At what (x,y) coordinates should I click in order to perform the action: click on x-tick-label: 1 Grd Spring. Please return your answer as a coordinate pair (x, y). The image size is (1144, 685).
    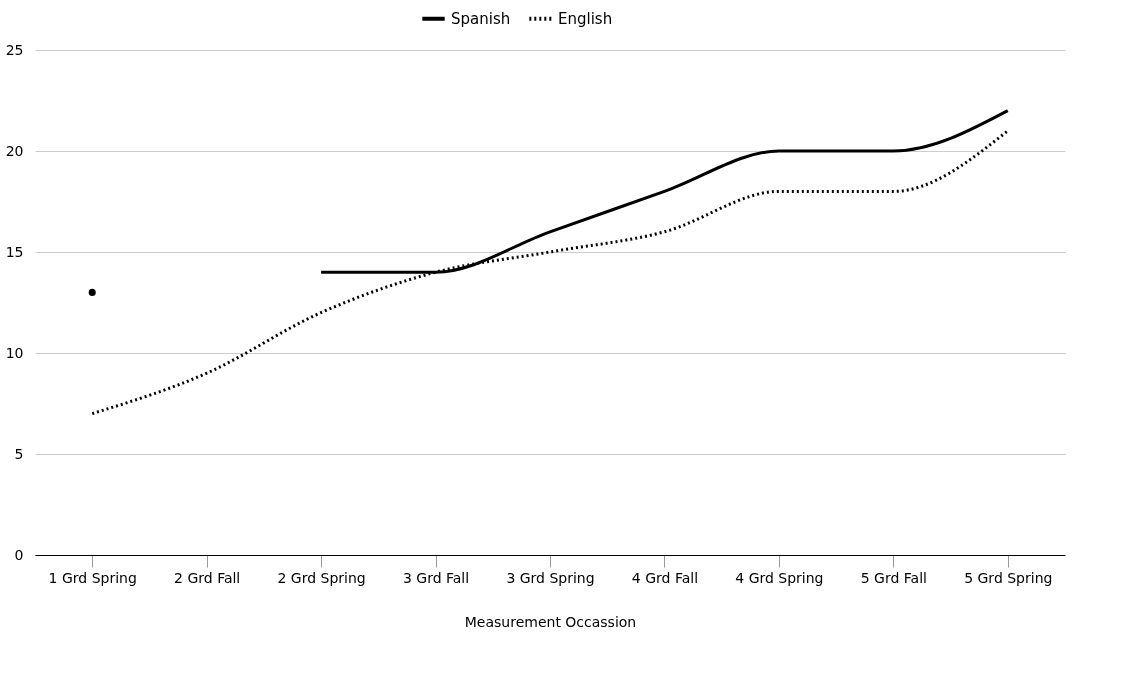
    Looking at the image, I should click on (92, 577).